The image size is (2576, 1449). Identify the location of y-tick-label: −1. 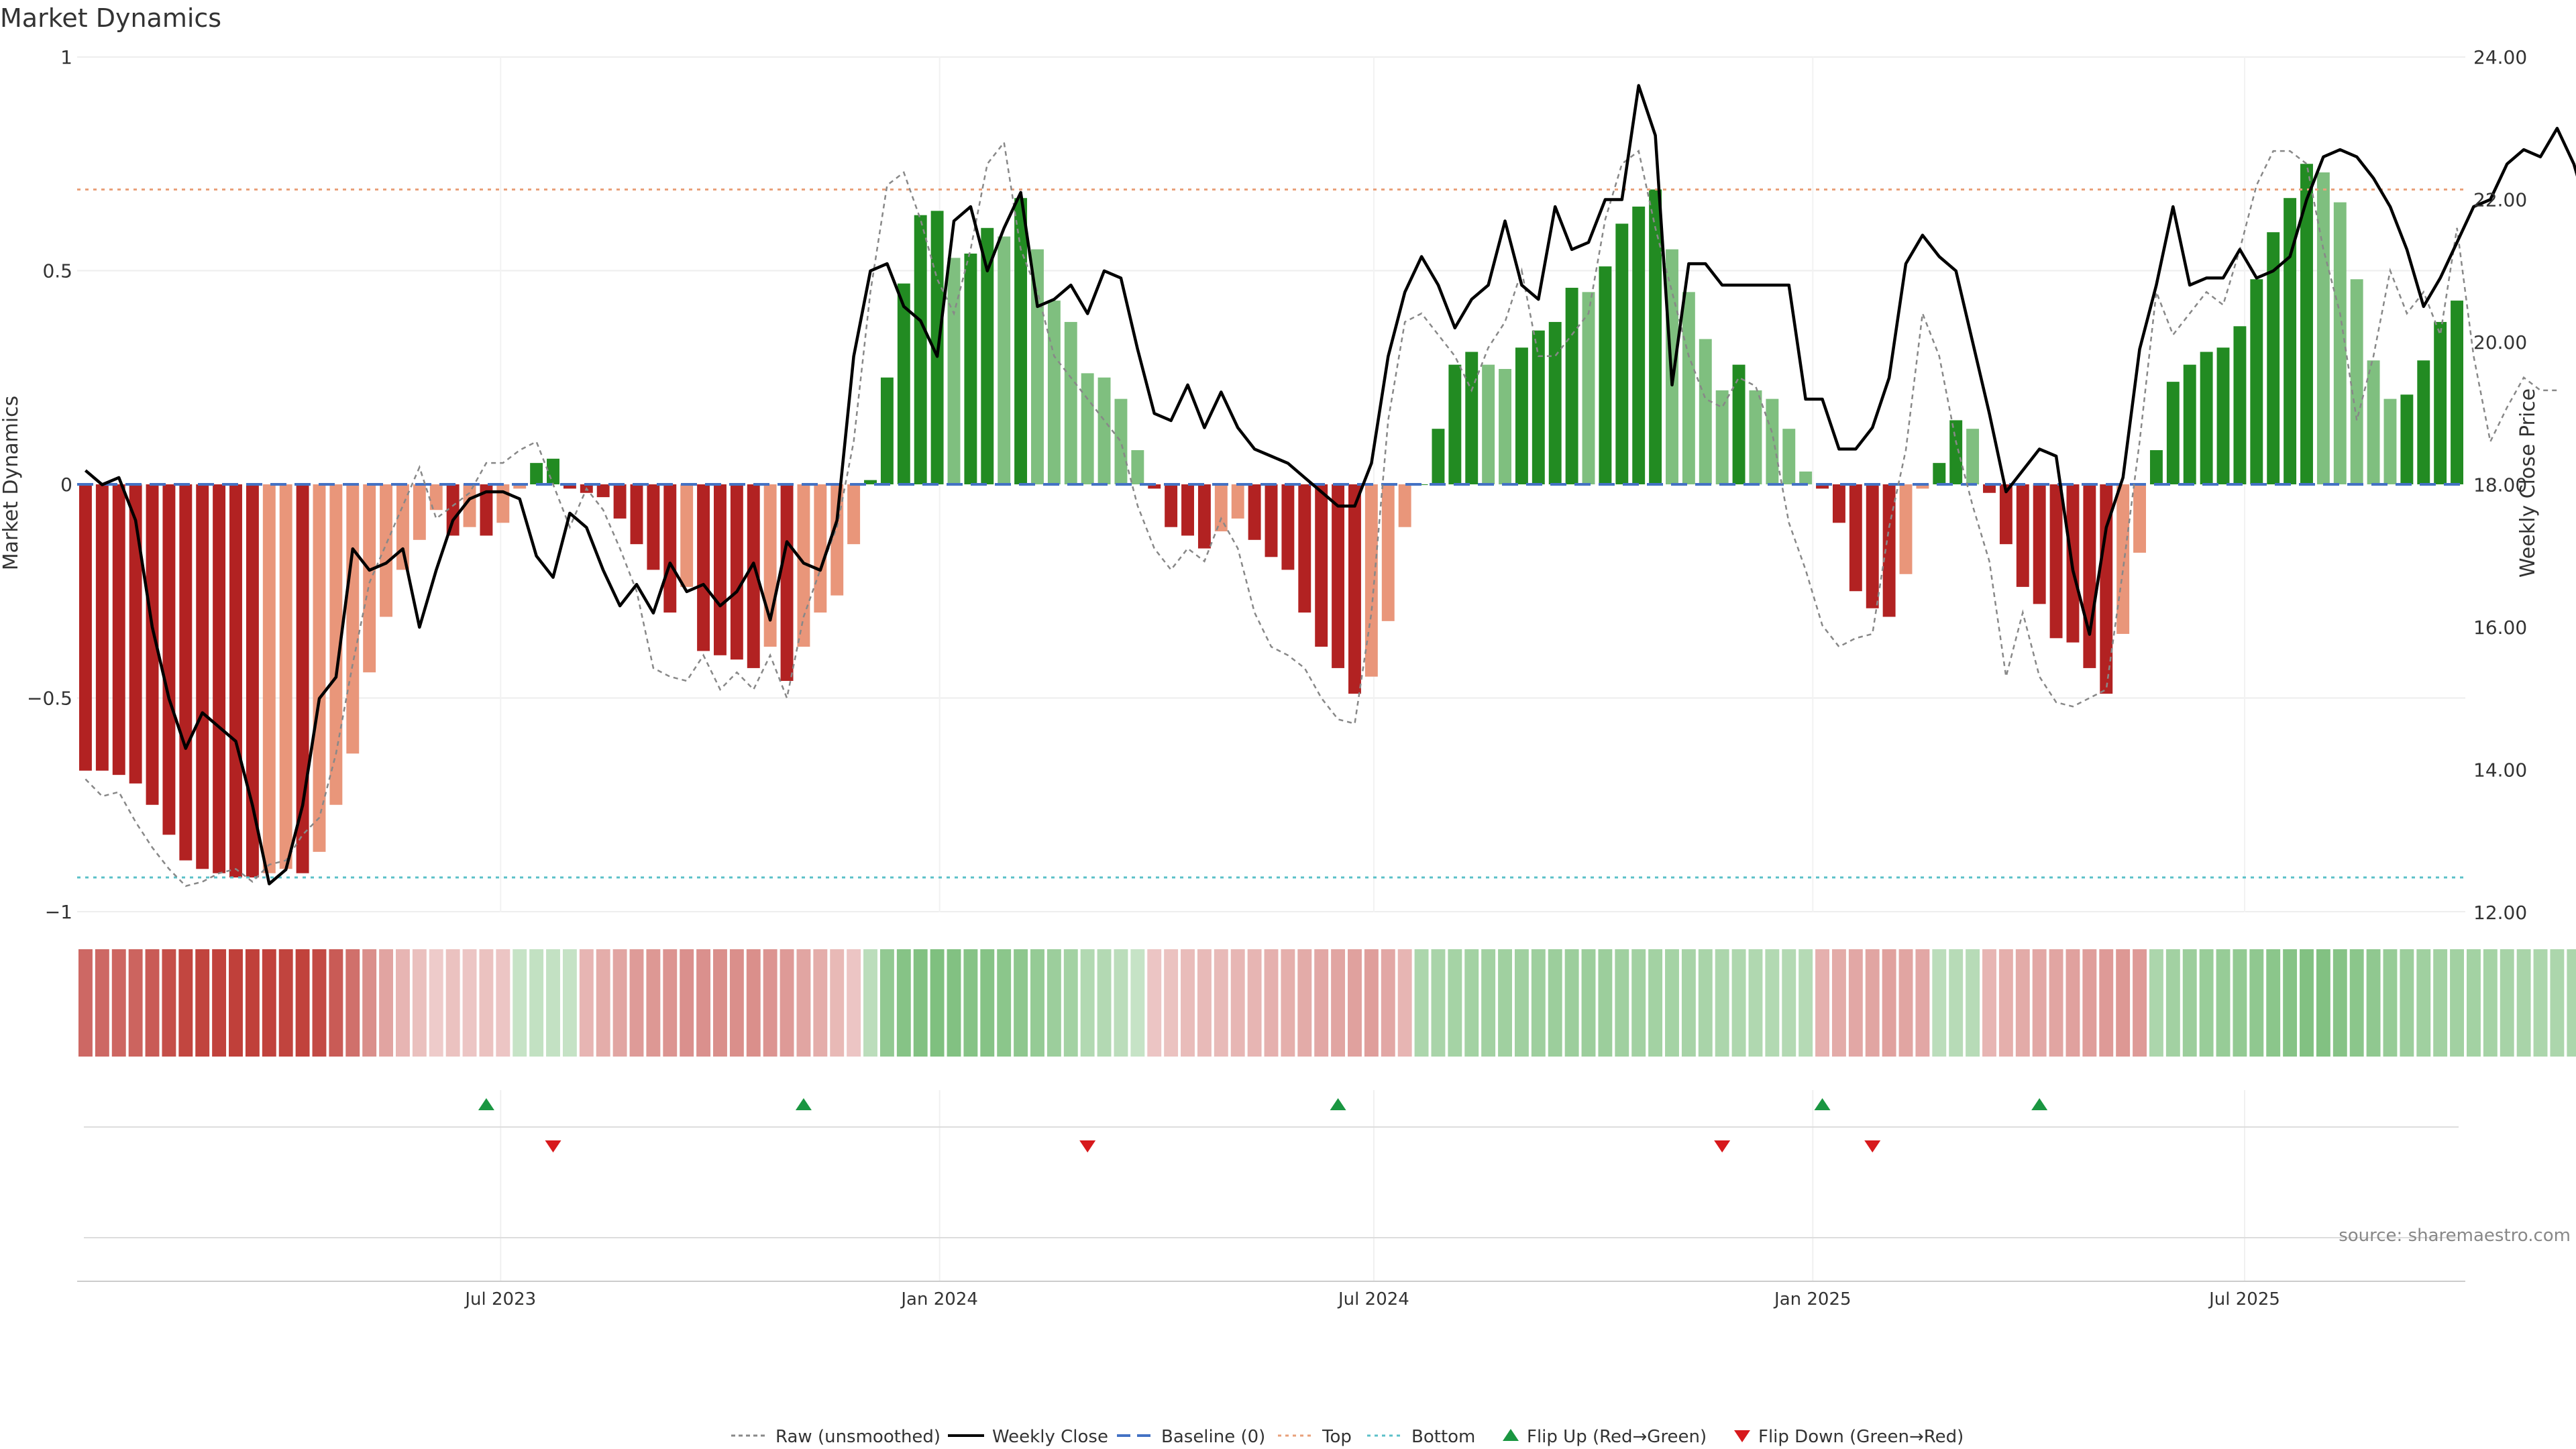
(58, 912).